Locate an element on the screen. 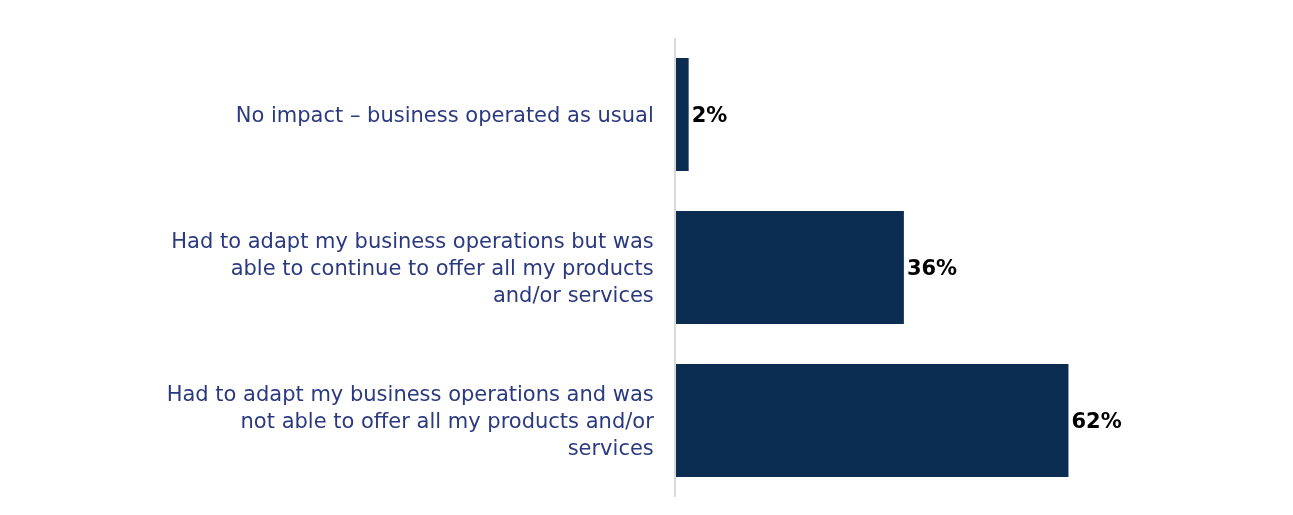 This screenshot has height=515, width=1293. y-tick-label: Had to adapt my business operations but was able to continue to offer all my products and/or services is located at coordinates (412, 268).